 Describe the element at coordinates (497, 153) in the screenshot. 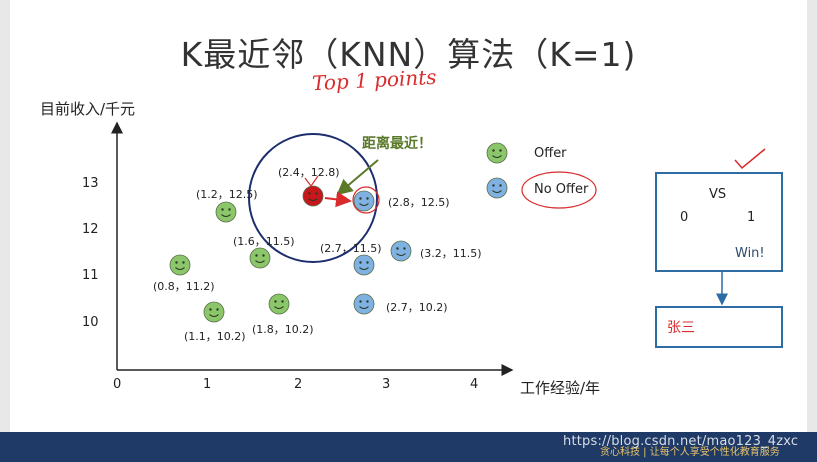

I see `legend-offer-icon` at that location.